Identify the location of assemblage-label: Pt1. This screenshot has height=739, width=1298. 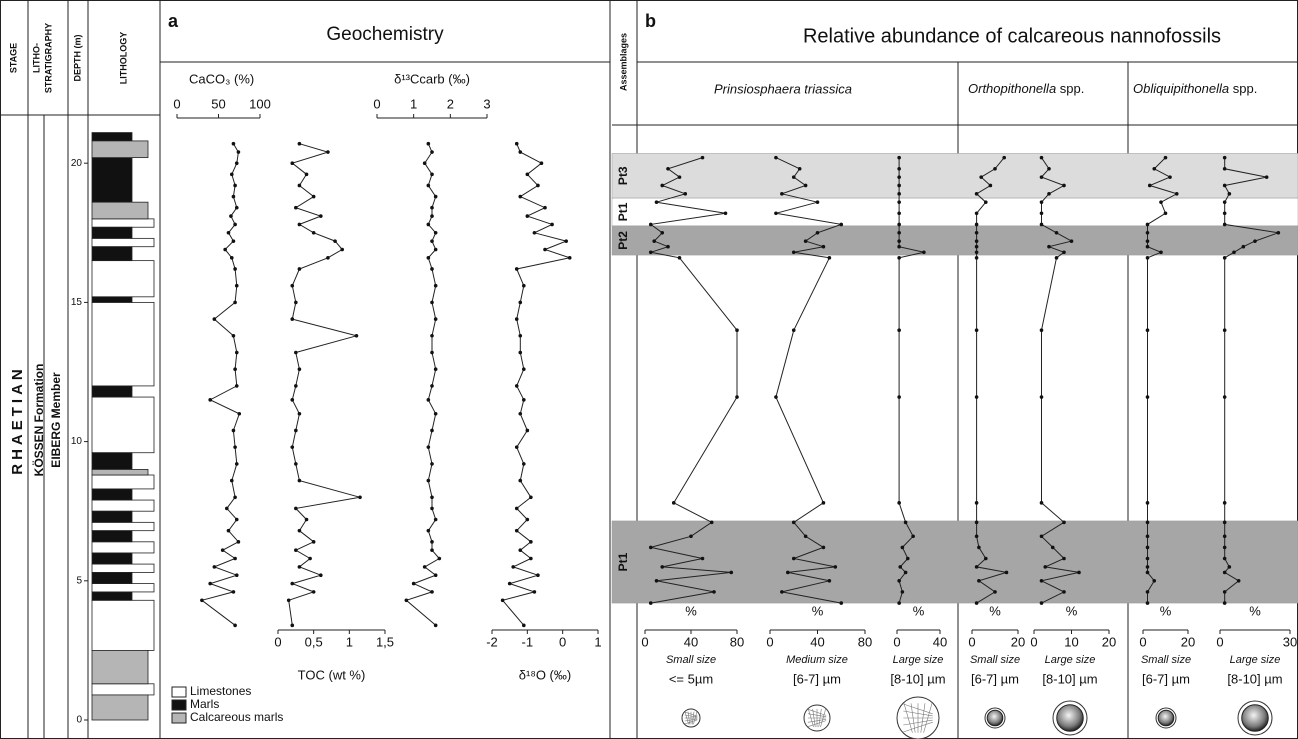
(623, 561).